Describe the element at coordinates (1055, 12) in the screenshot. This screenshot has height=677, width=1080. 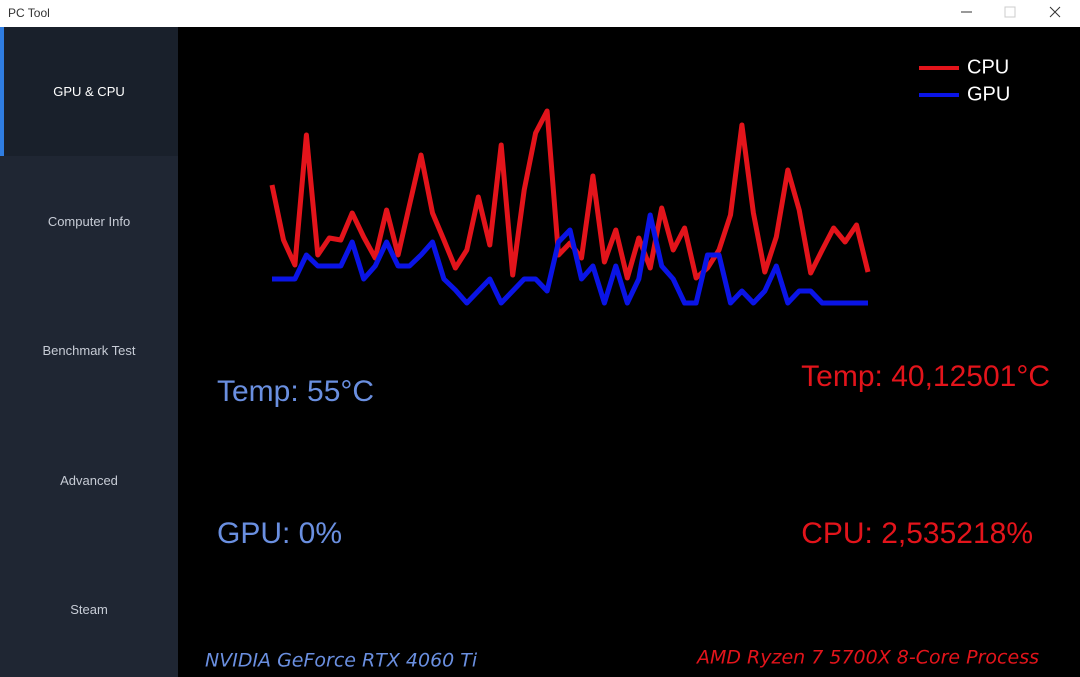
I see `close` at that location.